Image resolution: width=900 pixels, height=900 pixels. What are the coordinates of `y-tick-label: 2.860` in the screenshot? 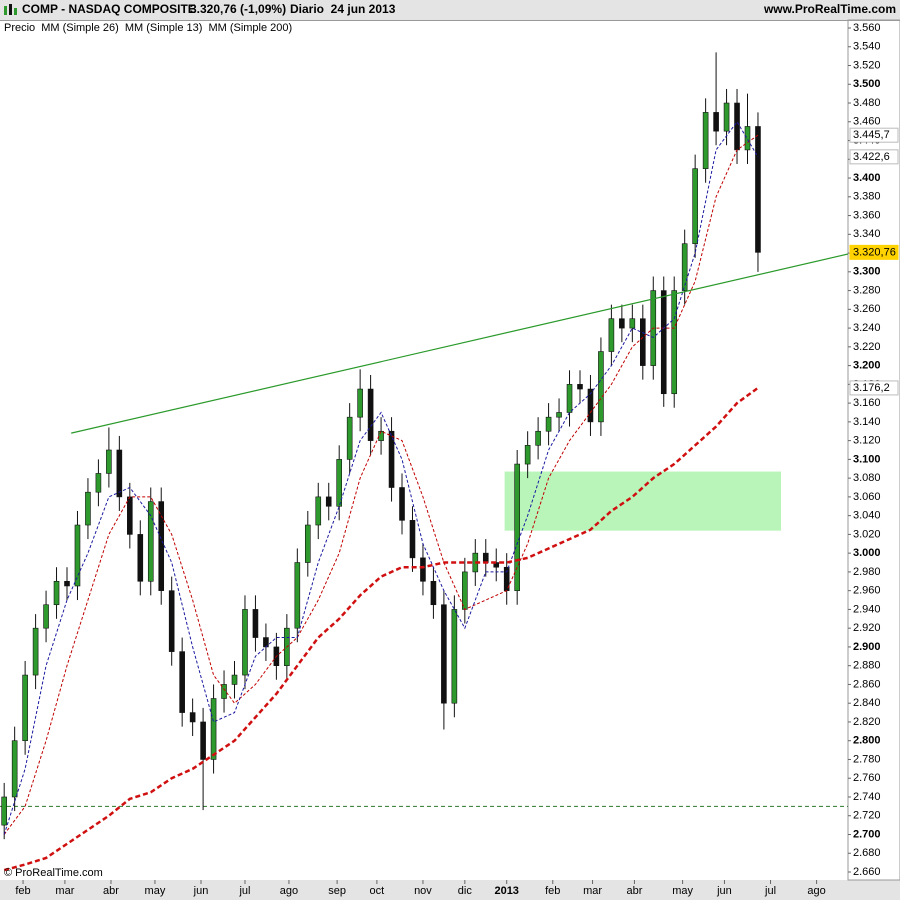 It's located at (867, 684).